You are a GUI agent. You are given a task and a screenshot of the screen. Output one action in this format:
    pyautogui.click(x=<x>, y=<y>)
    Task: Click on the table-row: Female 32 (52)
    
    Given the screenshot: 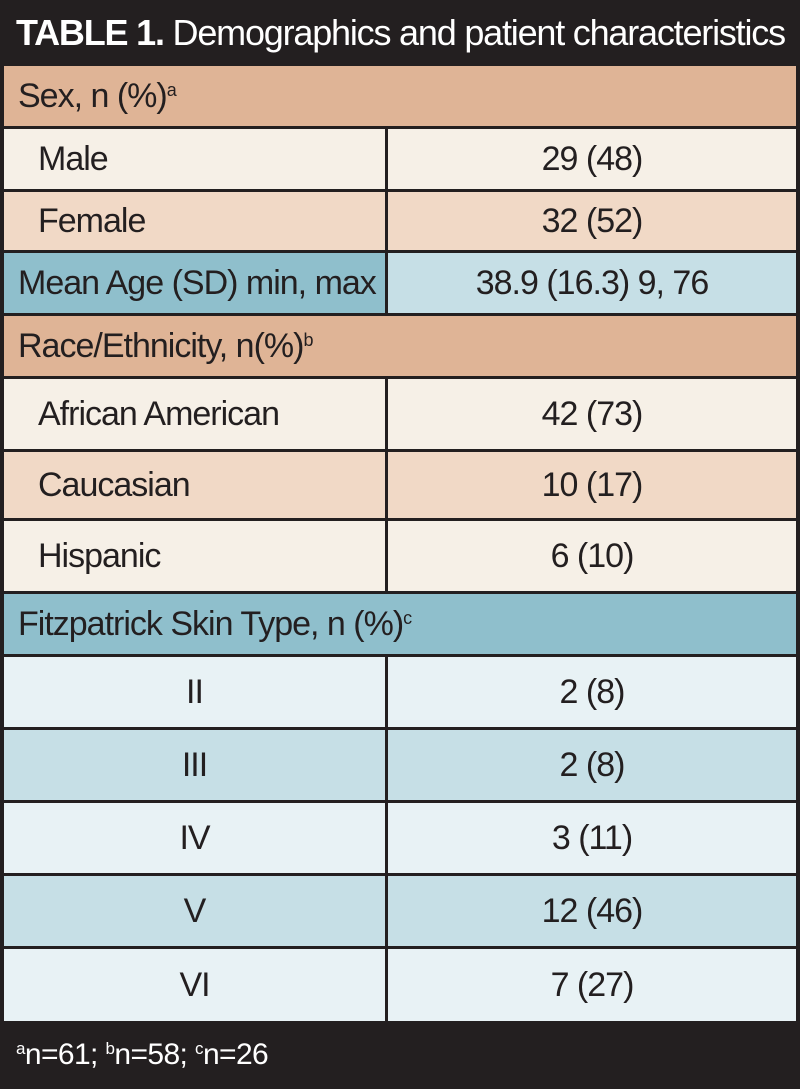 What is the action you would take?
    pyautogui.click(x=400, y=221)
    